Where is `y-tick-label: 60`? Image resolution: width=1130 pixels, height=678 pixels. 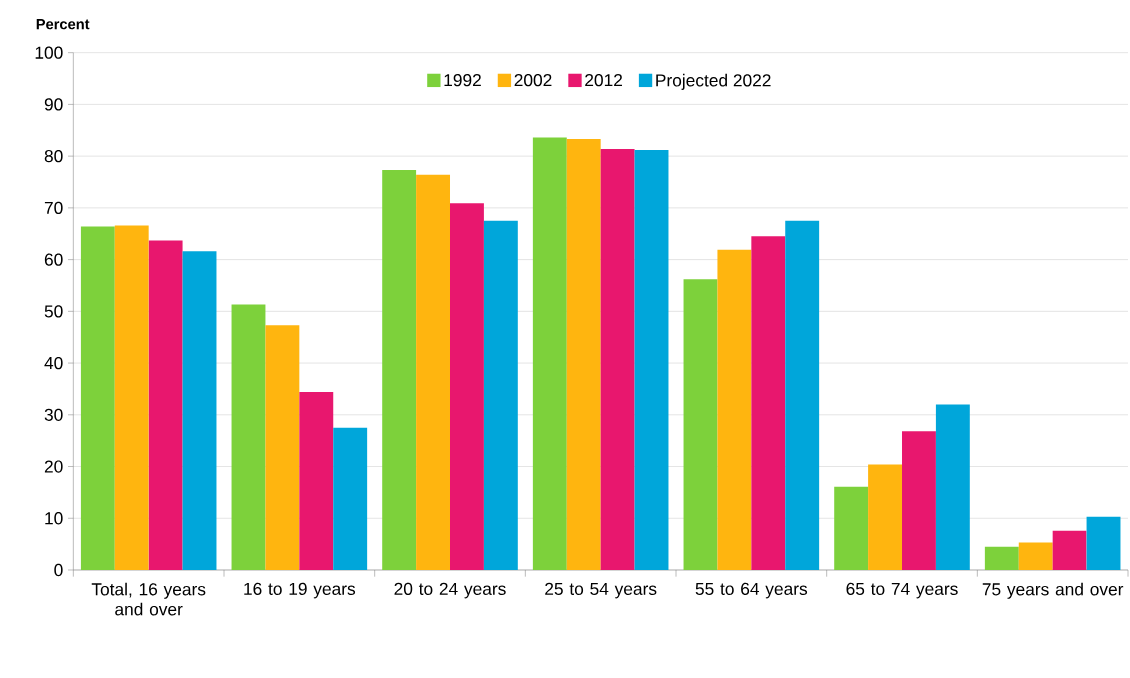
y-tick-label: 60 is located at coordinates (53, 259).